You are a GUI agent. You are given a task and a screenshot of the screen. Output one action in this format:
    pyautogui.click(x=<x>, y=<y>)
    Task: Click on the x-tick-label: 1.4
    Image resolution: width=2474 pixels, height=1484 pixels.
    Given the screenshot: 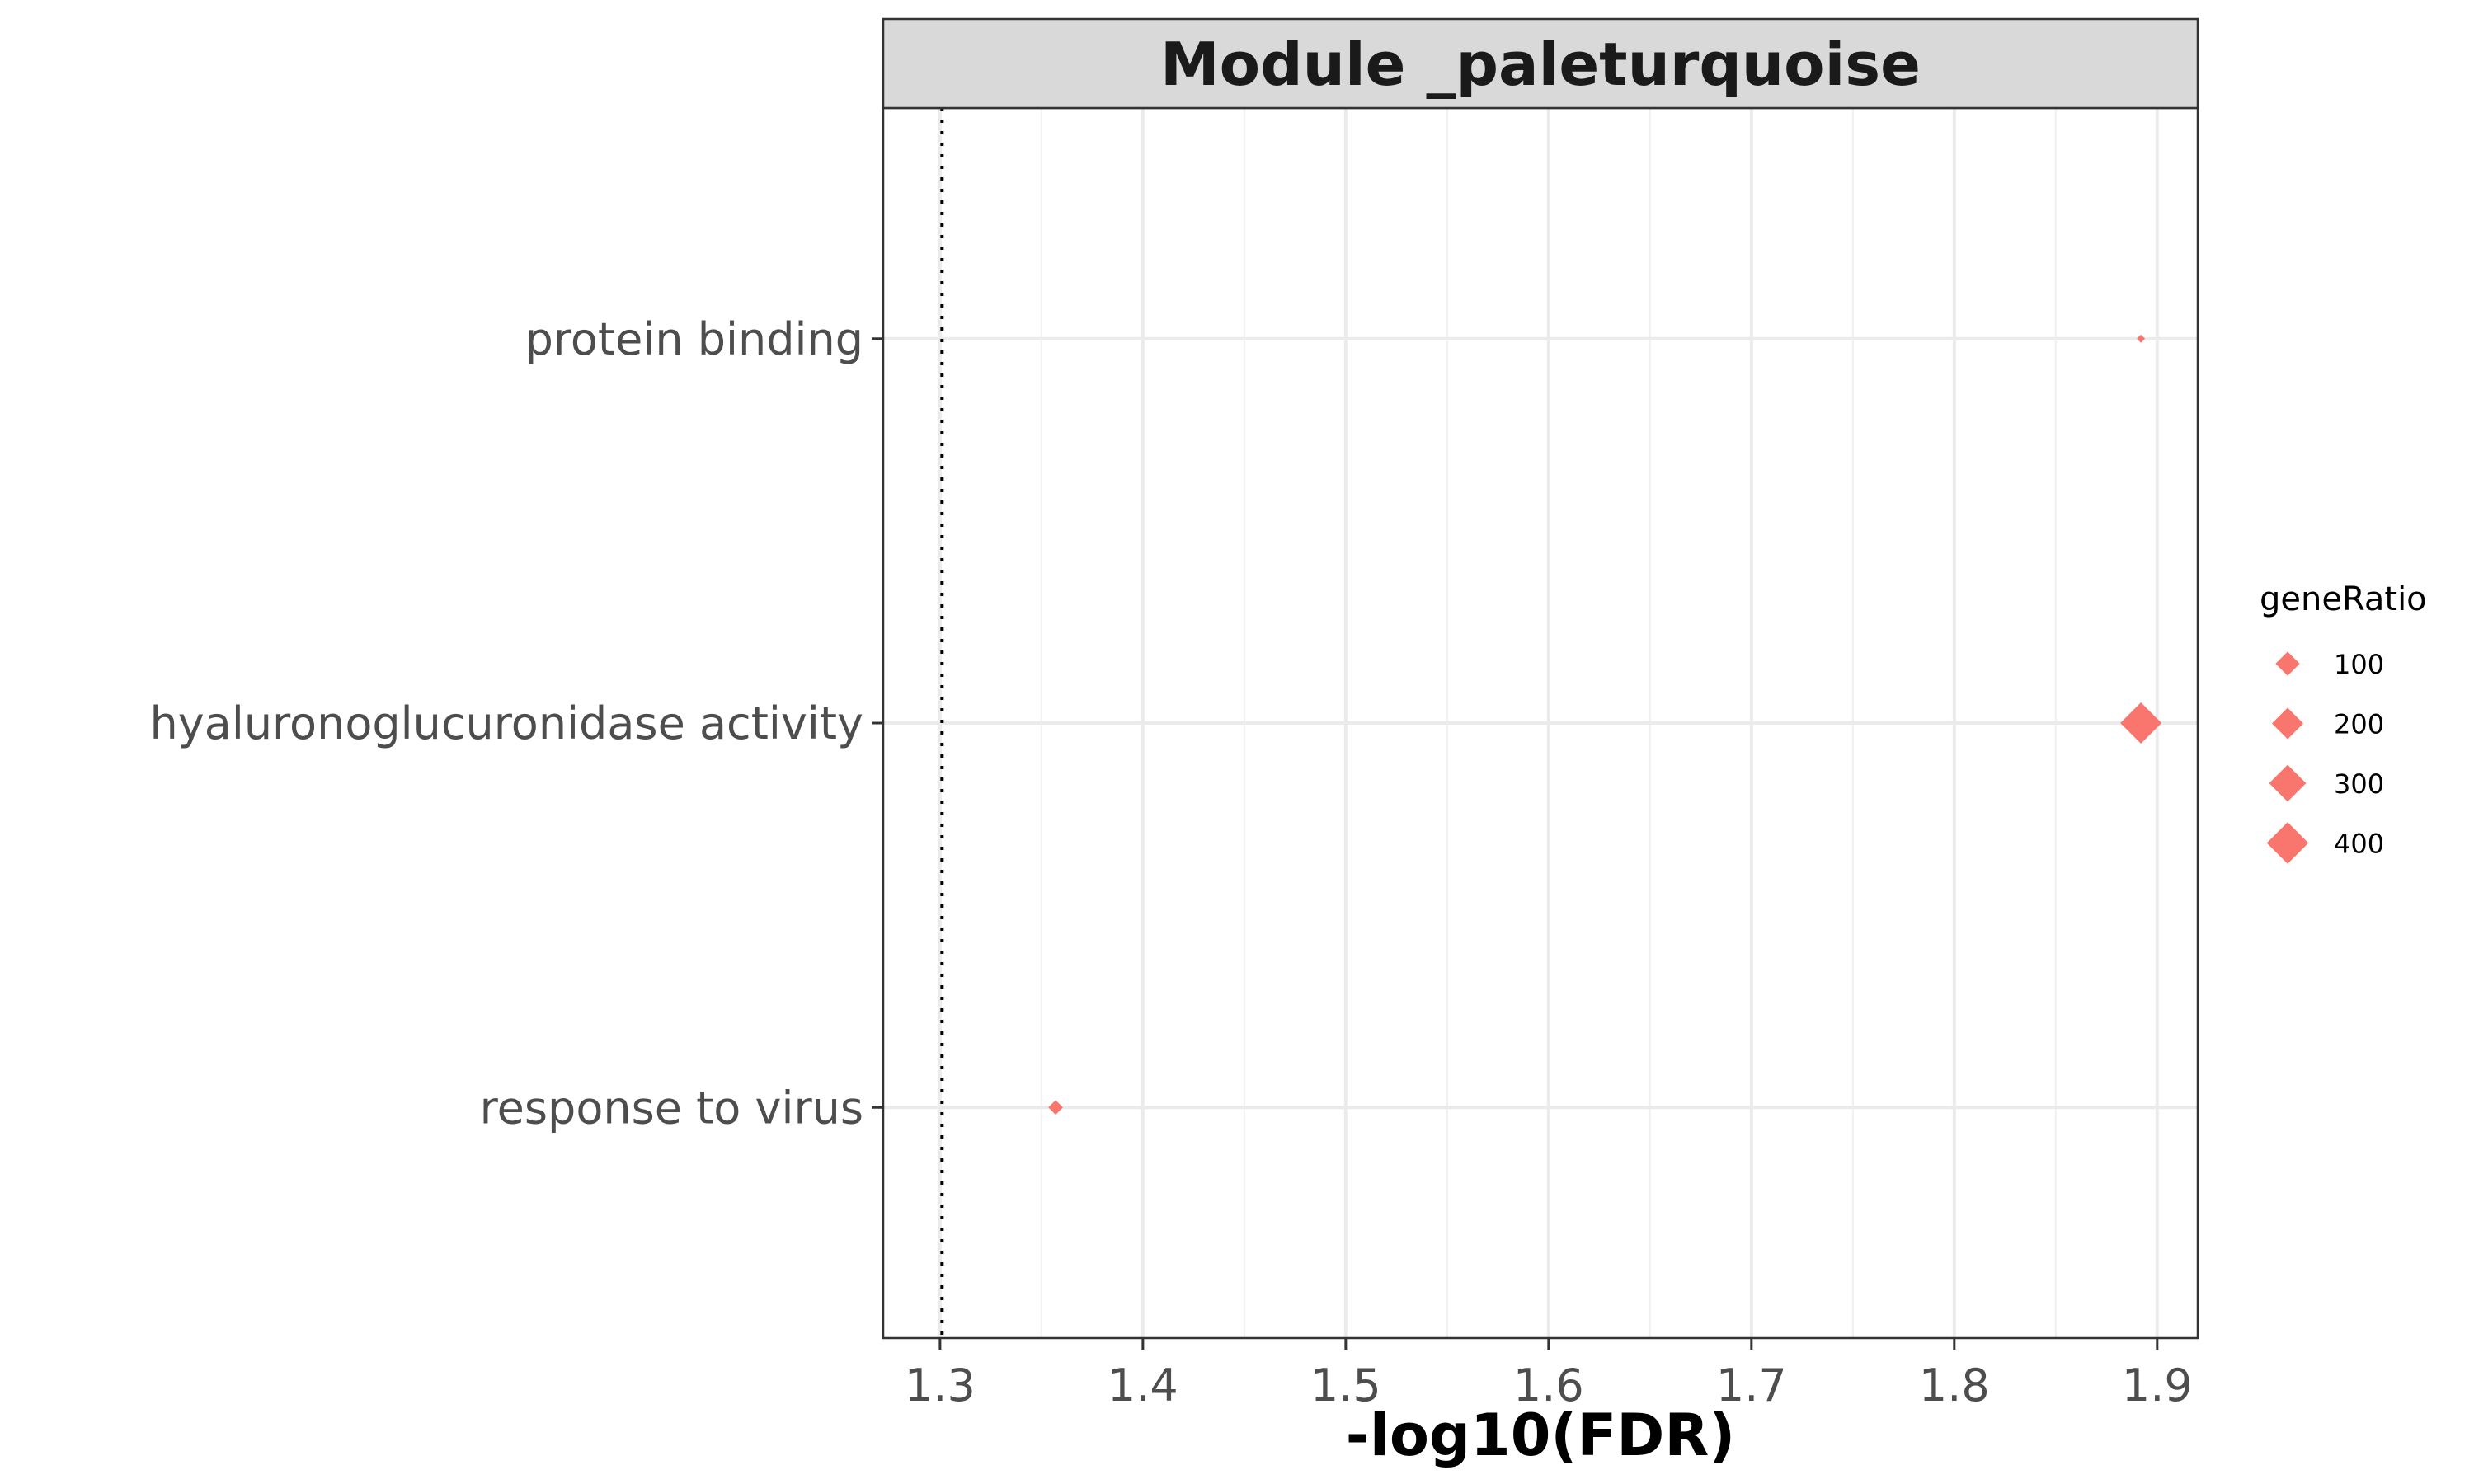 What is the action you would take?
    pyautogui.click(x=1143, y=1385)
    